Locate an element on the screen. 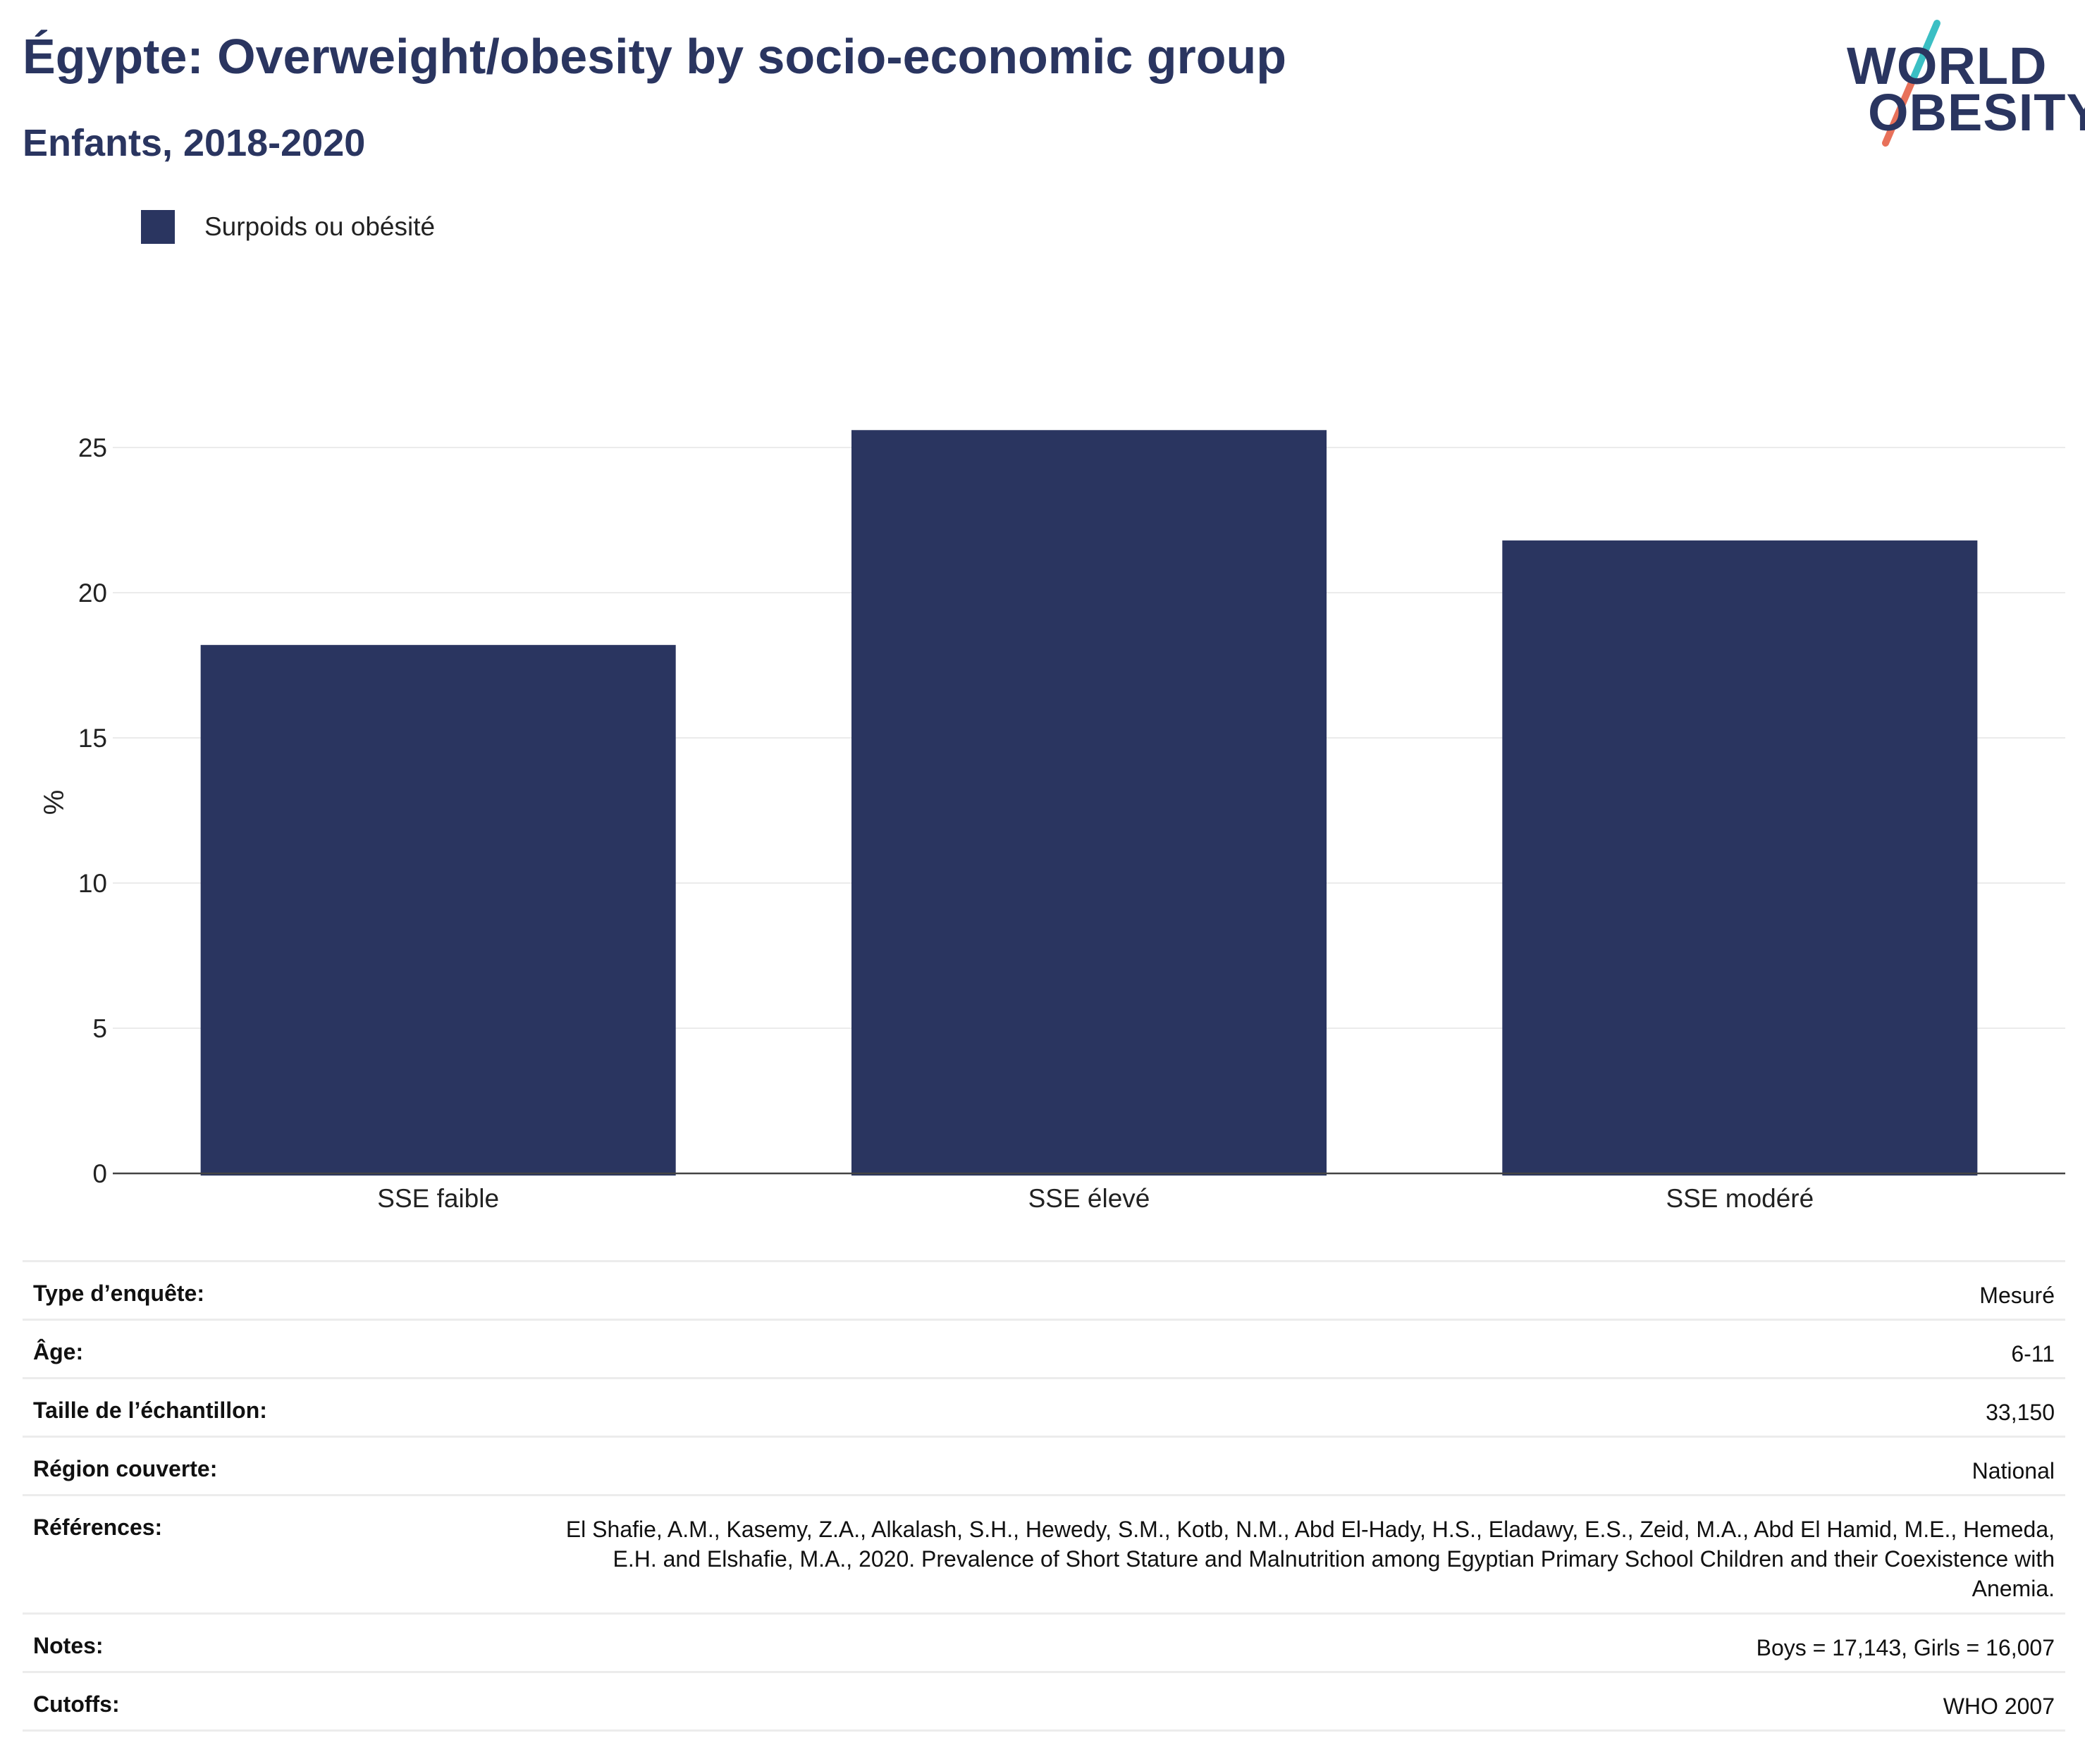 The height and width of the screenshot is (1764, 2085). x-tick-label: SSE faible is located at coordinates (438, 1198).